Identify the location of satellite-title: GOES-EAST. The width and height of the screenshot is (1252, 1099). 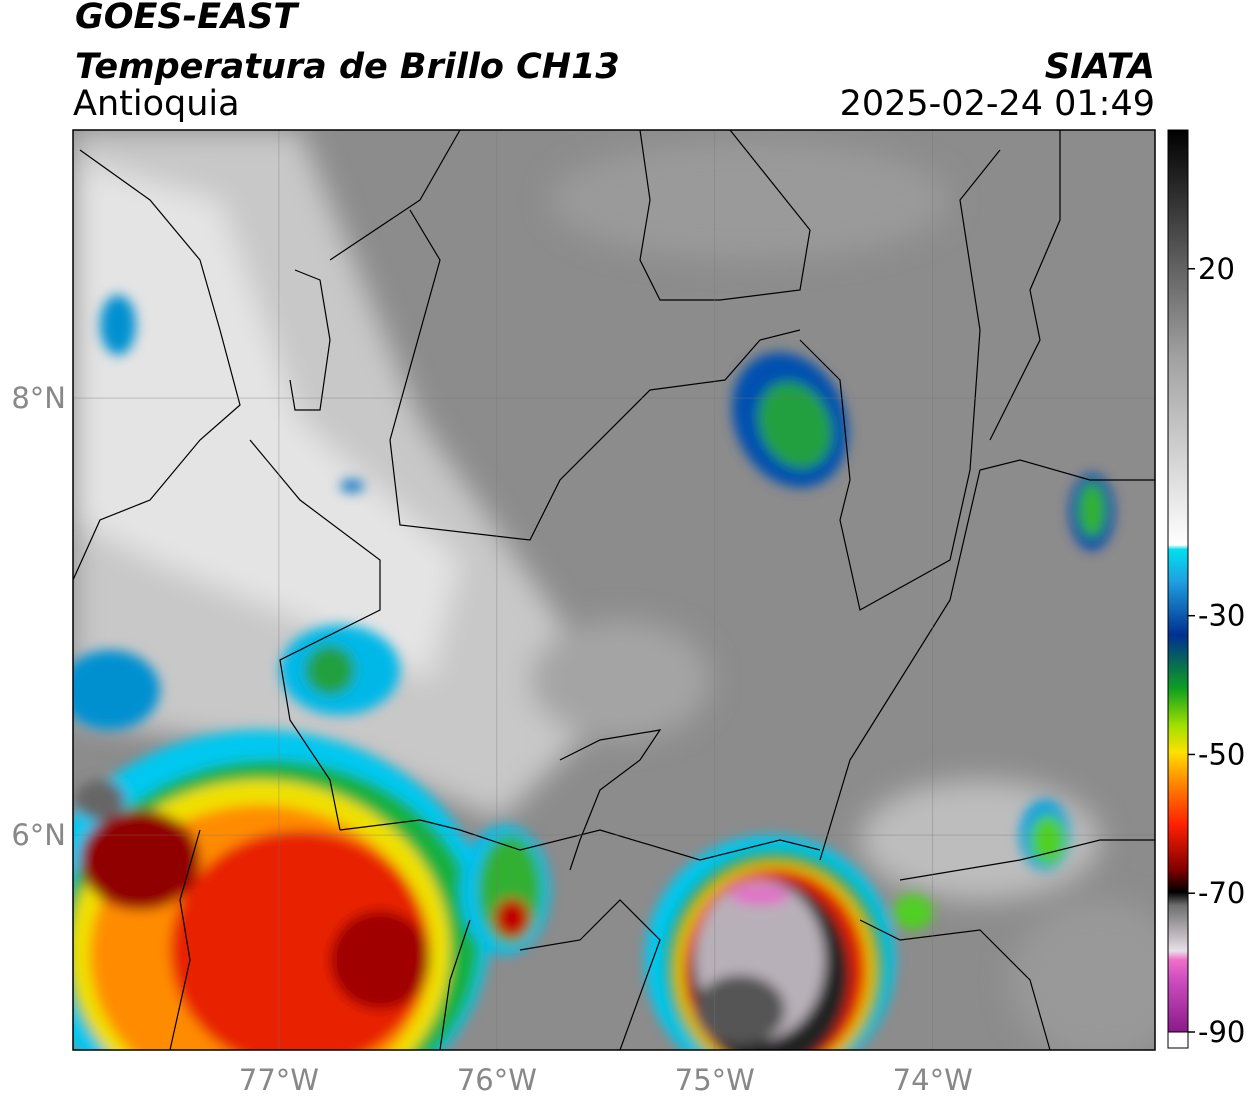
(187, 18).